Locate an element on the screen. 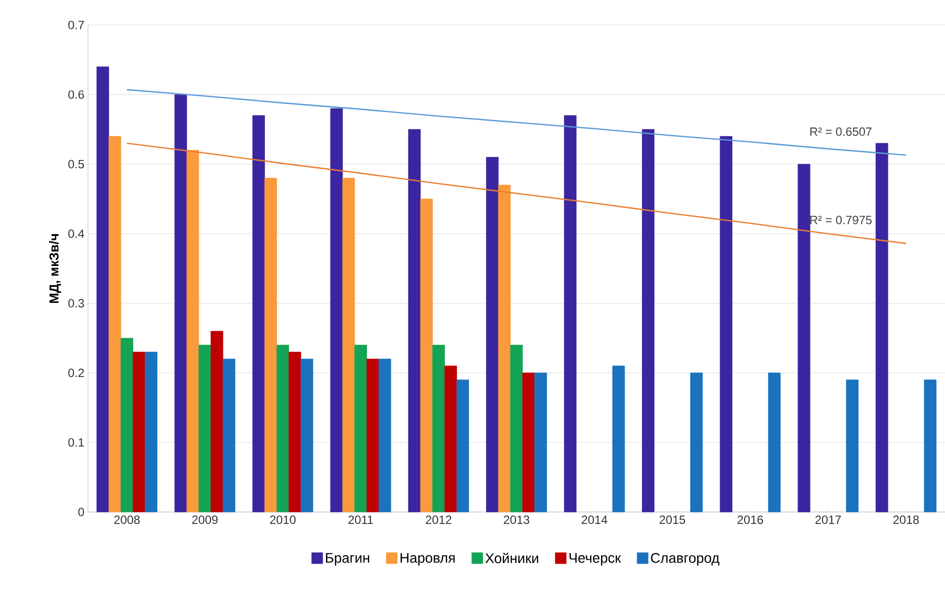 This screenshot has width=945, height=594. legend-label: Славгород is located at coordinates (685, 559).